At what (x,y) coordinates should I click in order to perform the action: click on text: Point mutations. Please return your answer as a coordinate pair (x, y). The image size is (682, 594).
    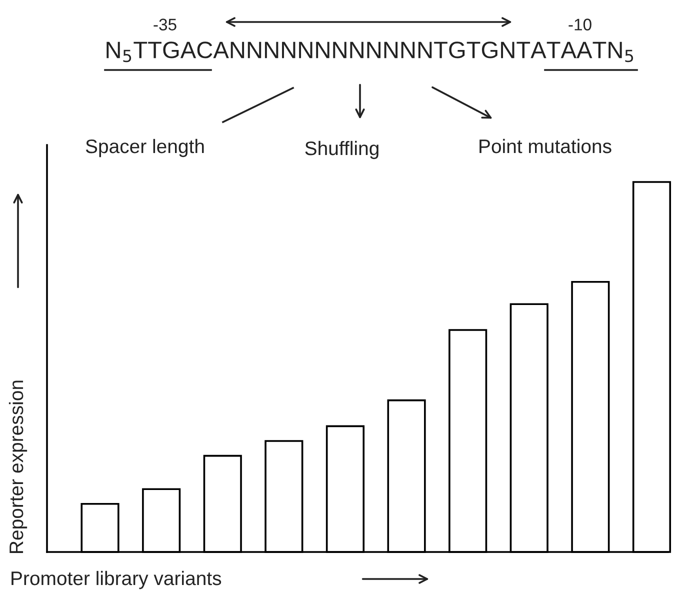
    Looking at the image, I should click on (546, 146).